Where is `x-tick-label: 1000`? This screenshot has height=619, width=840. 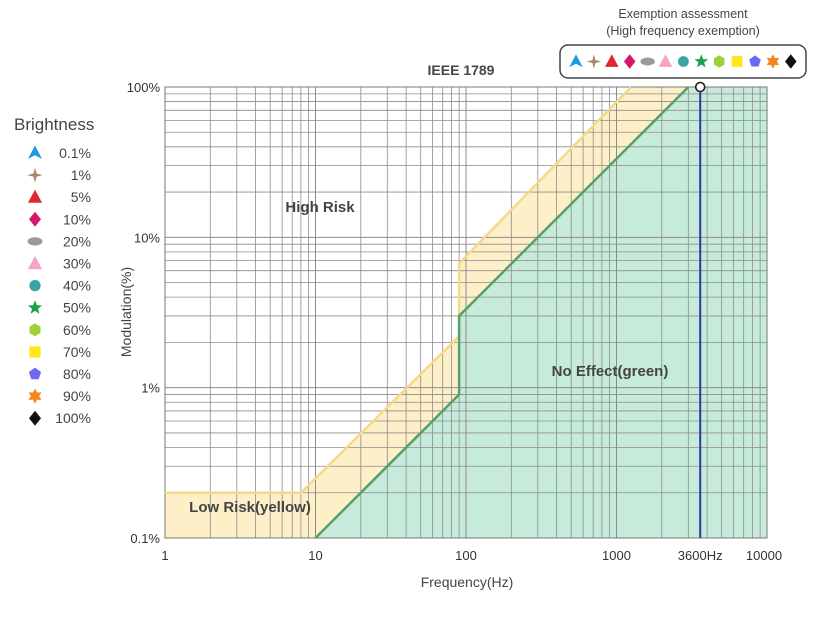 x-tick-label: 1000 is located at coordinates (616, 555).